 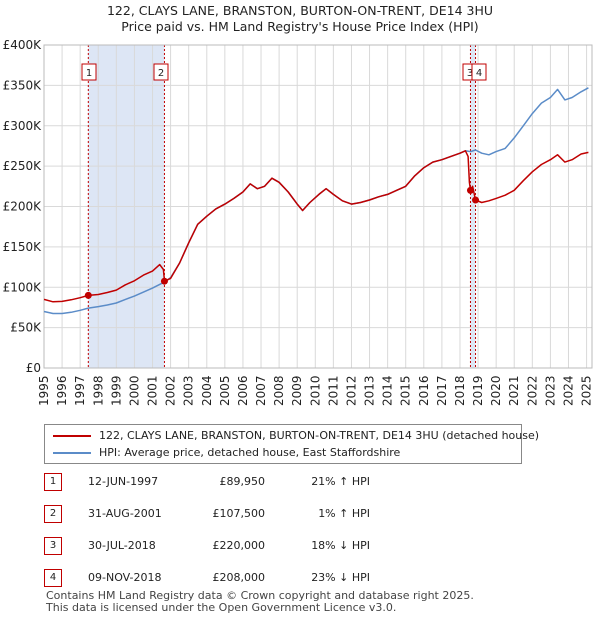 I want to click on x-tick-label: 1995, so click(x=44, y=390).